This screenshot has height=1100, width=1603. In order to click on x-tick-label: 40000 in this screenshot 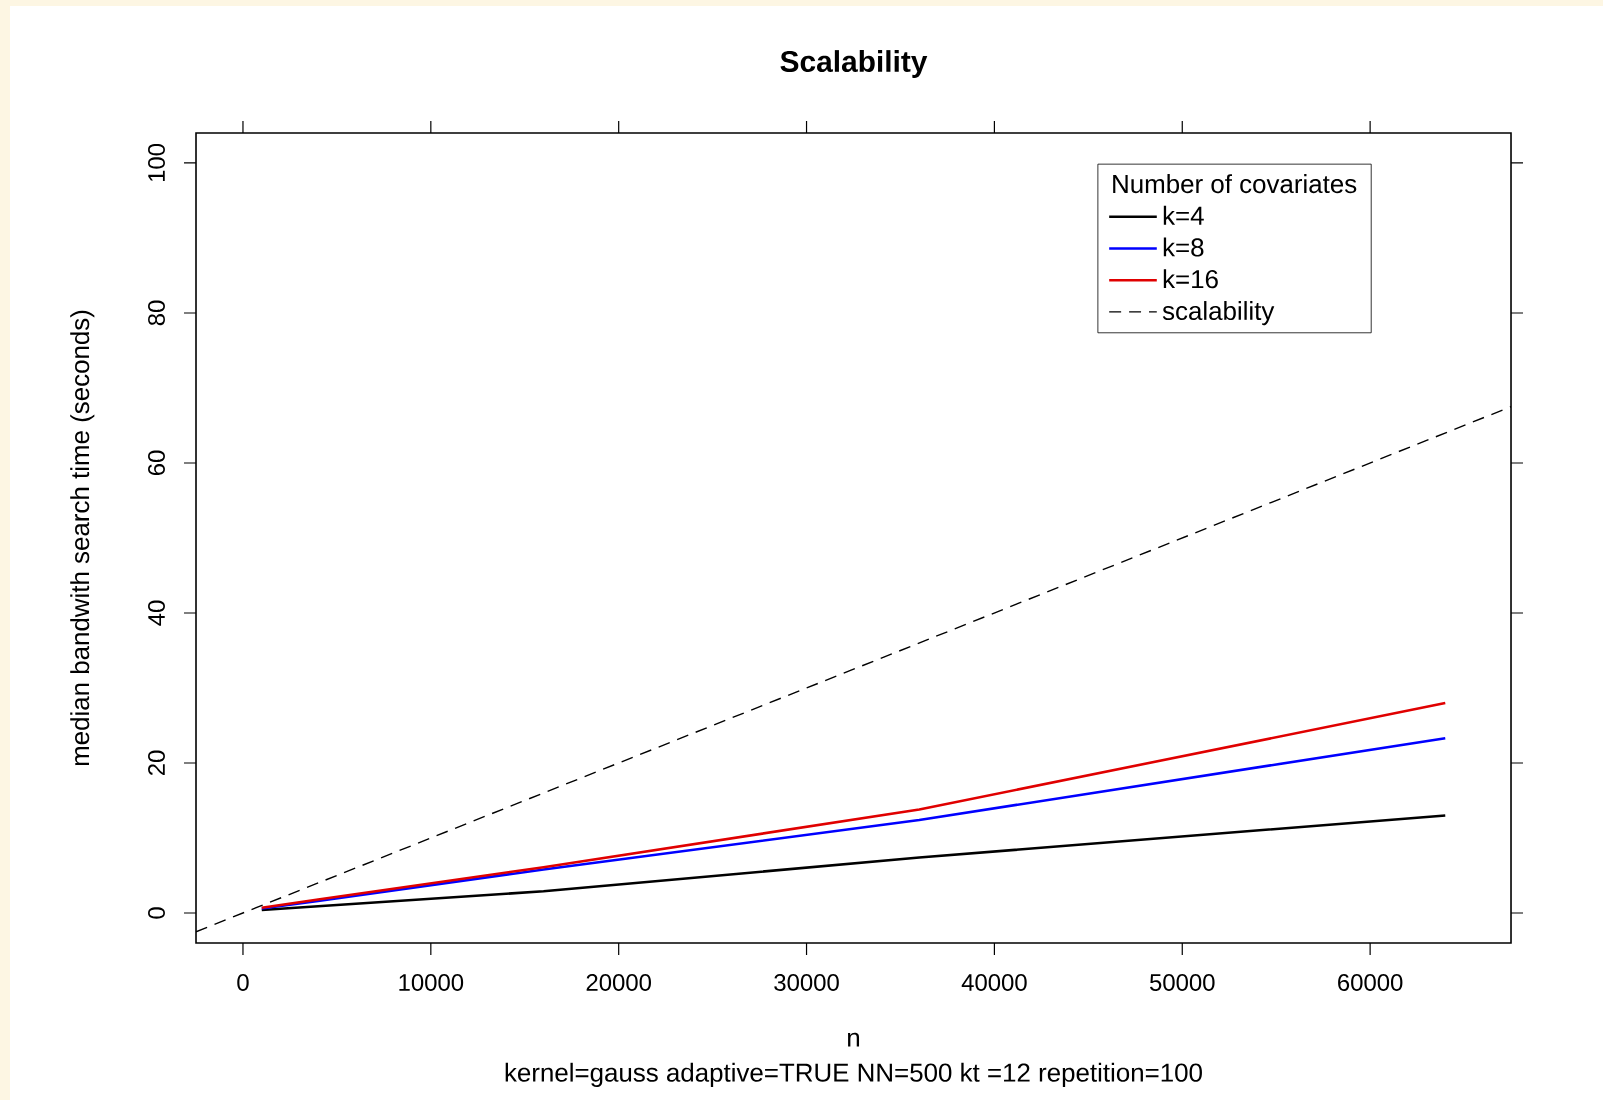, I will do `click(994, 982)`.